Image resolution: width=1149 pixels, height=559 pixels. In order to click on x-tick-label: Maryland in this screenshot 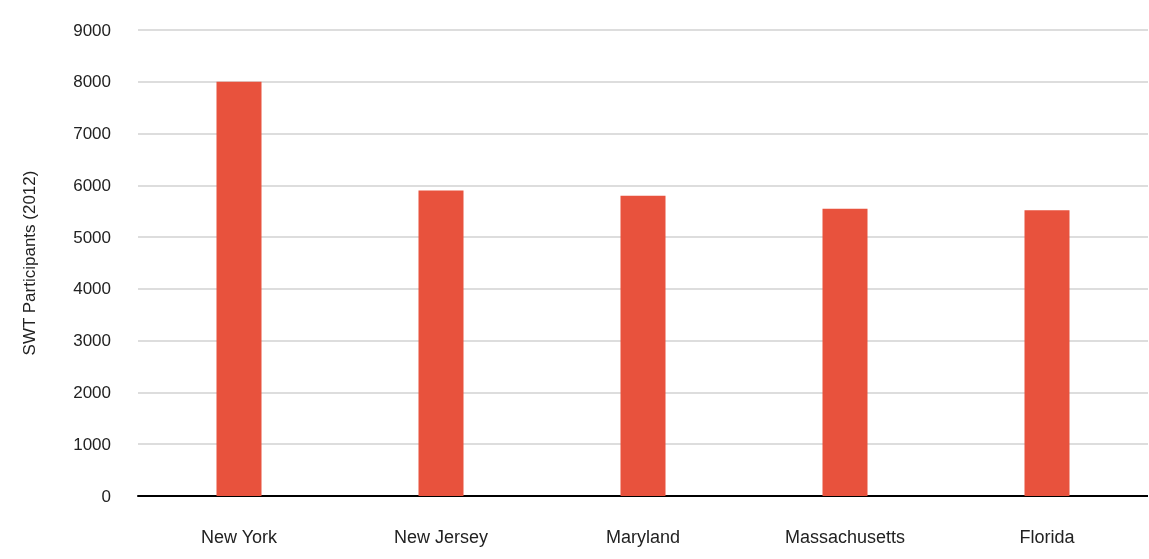, I will do `click(643, 537)`.